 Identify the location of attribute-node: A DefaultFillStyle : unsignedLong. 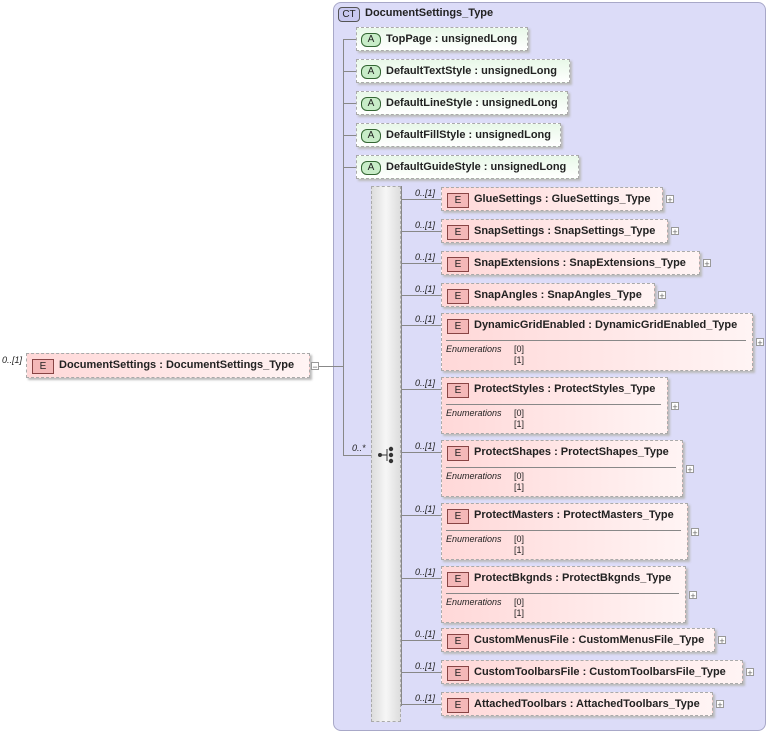
(458, 135).